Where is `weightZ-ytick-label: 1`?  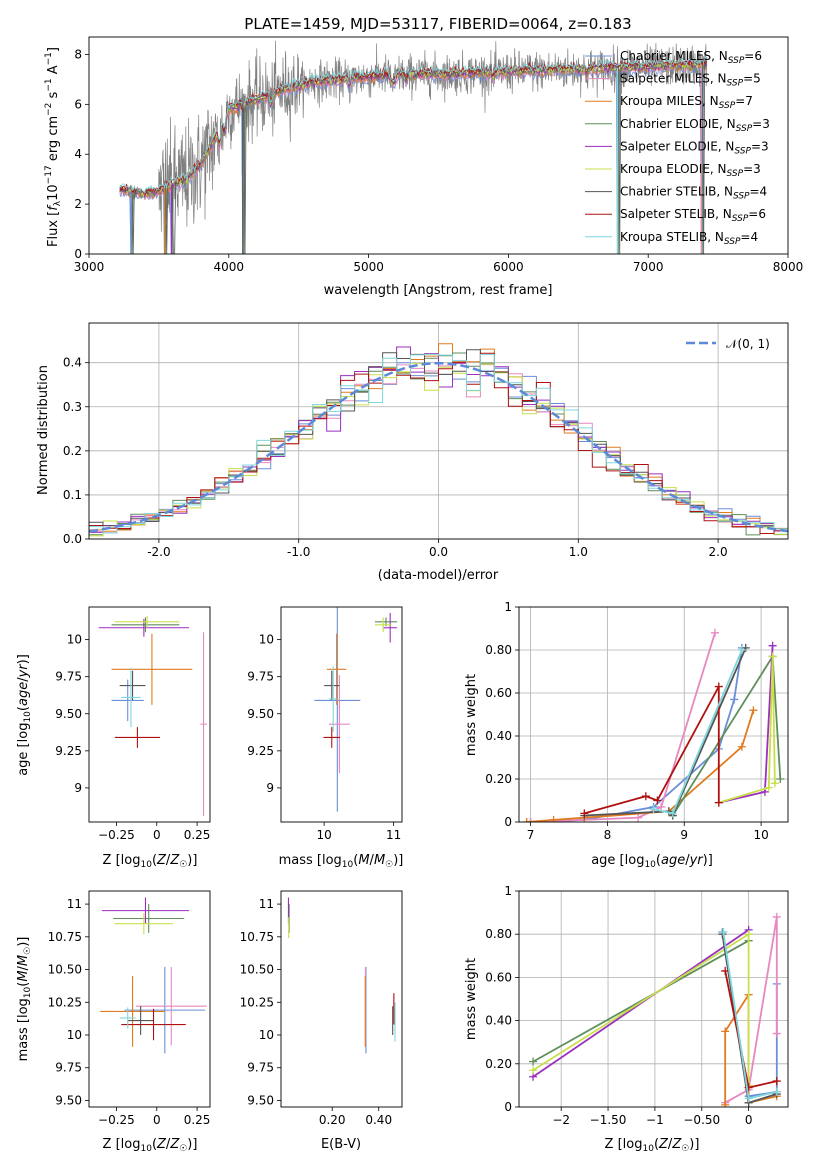 weightZ-ytick-label: 1 is located at coordinates (508, 891).